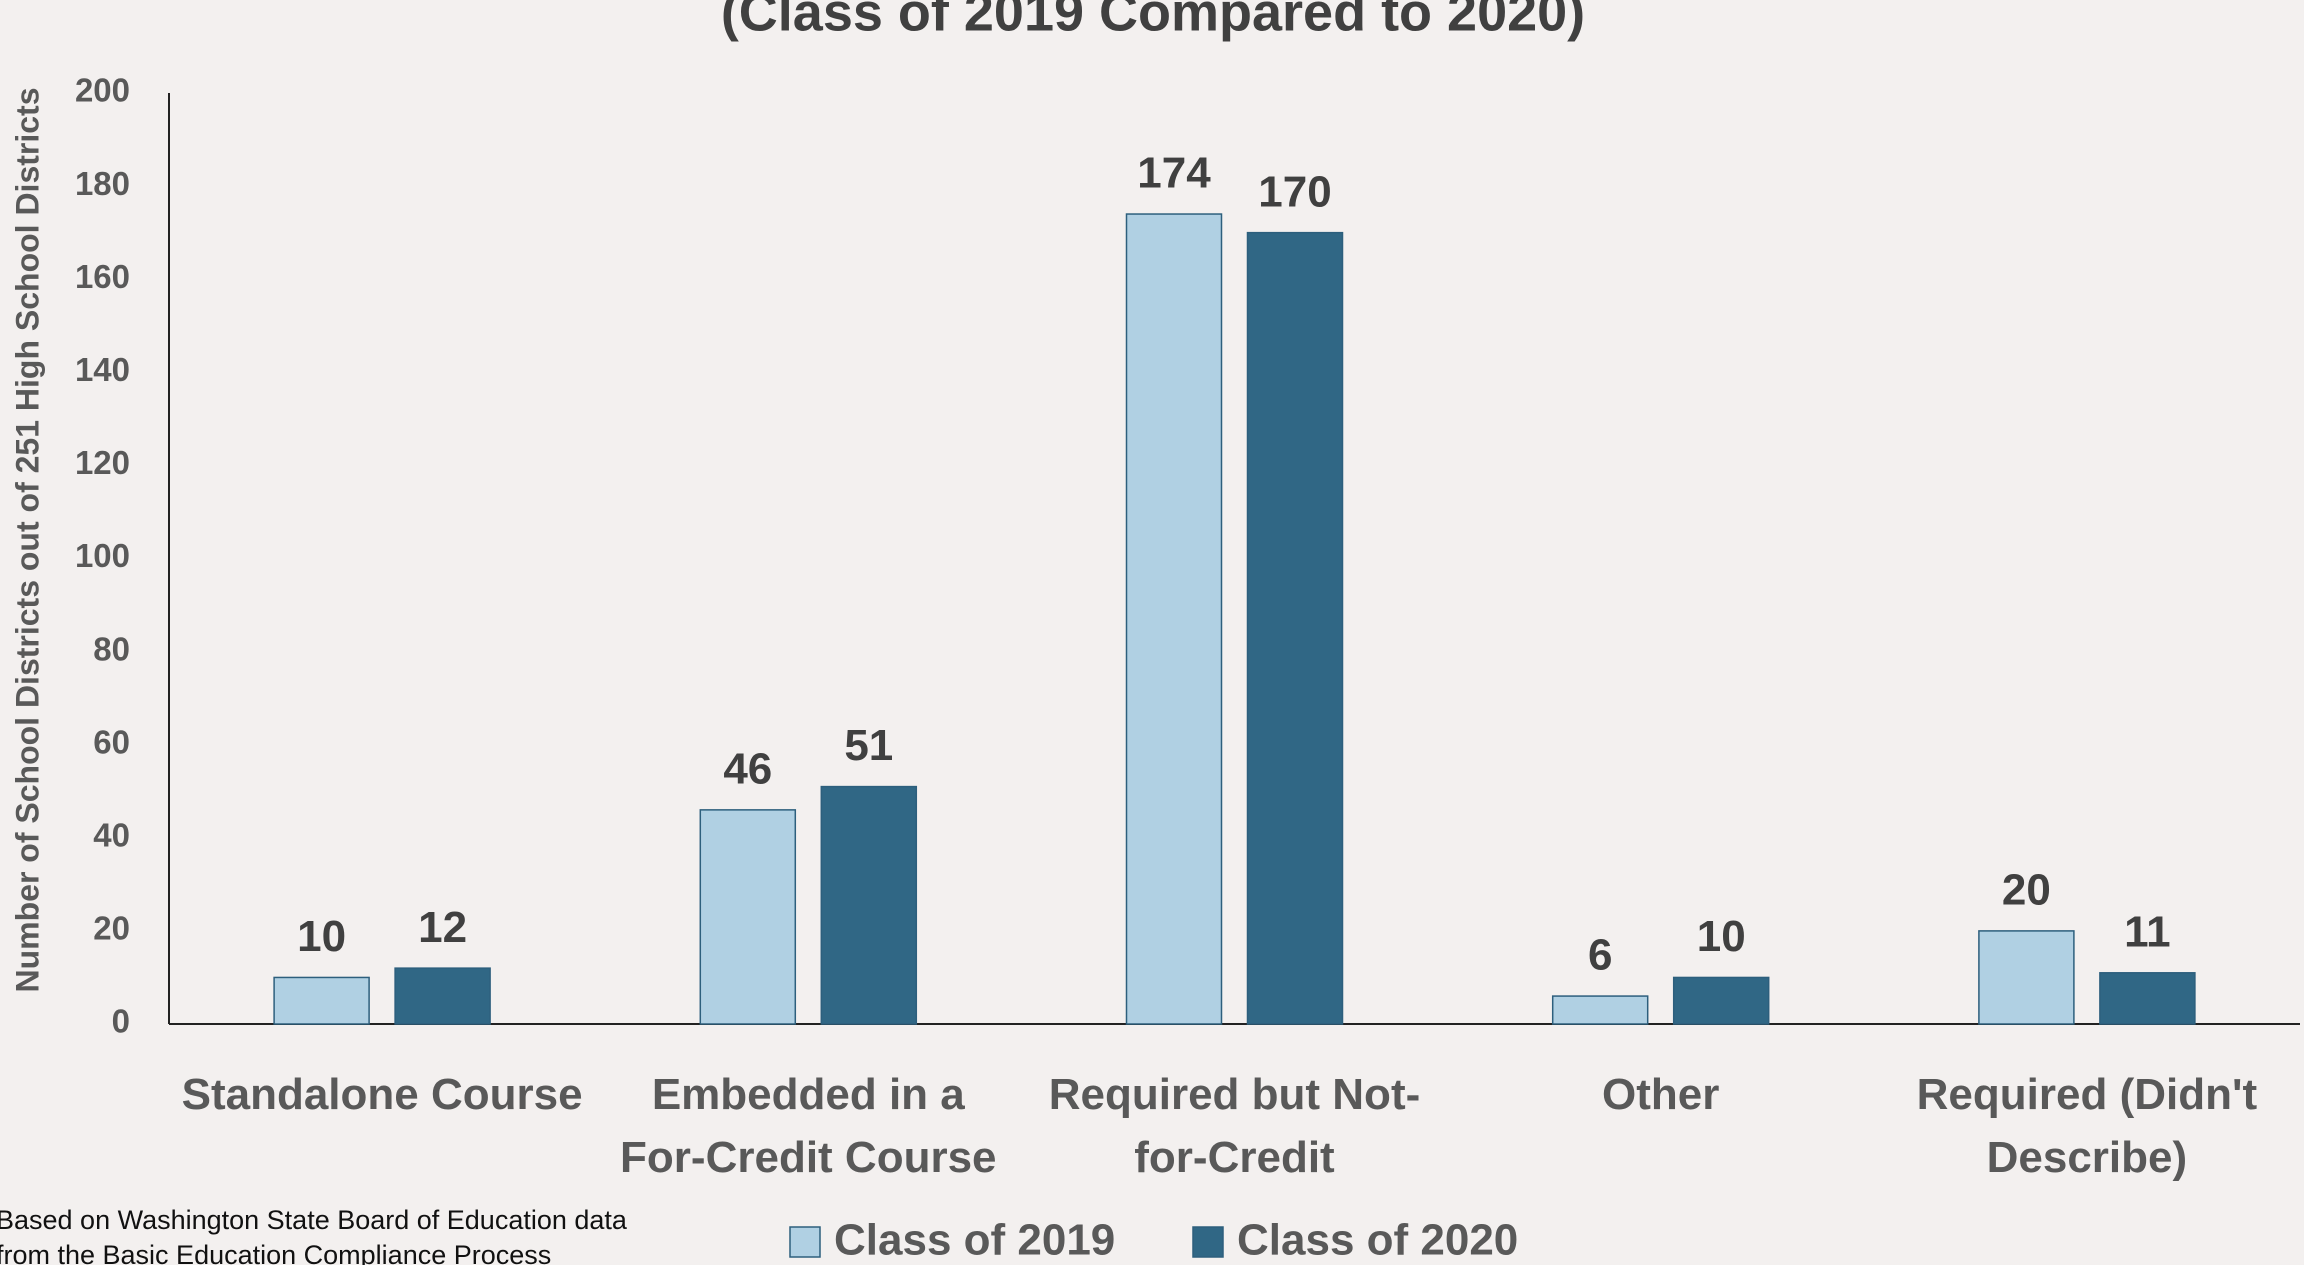 The height and width of the screenshot is (1265, 2304). What do you see at coordinates (102, 555) in the screenshot?
I see `y-tick-label: 100` at bounding box center [102, 555].